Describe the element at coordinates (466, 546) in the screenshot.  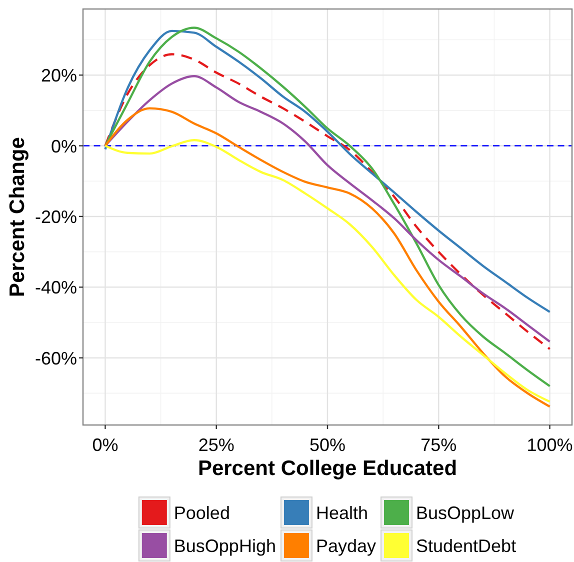
I see `legend-label: StudentDebt` at that location.